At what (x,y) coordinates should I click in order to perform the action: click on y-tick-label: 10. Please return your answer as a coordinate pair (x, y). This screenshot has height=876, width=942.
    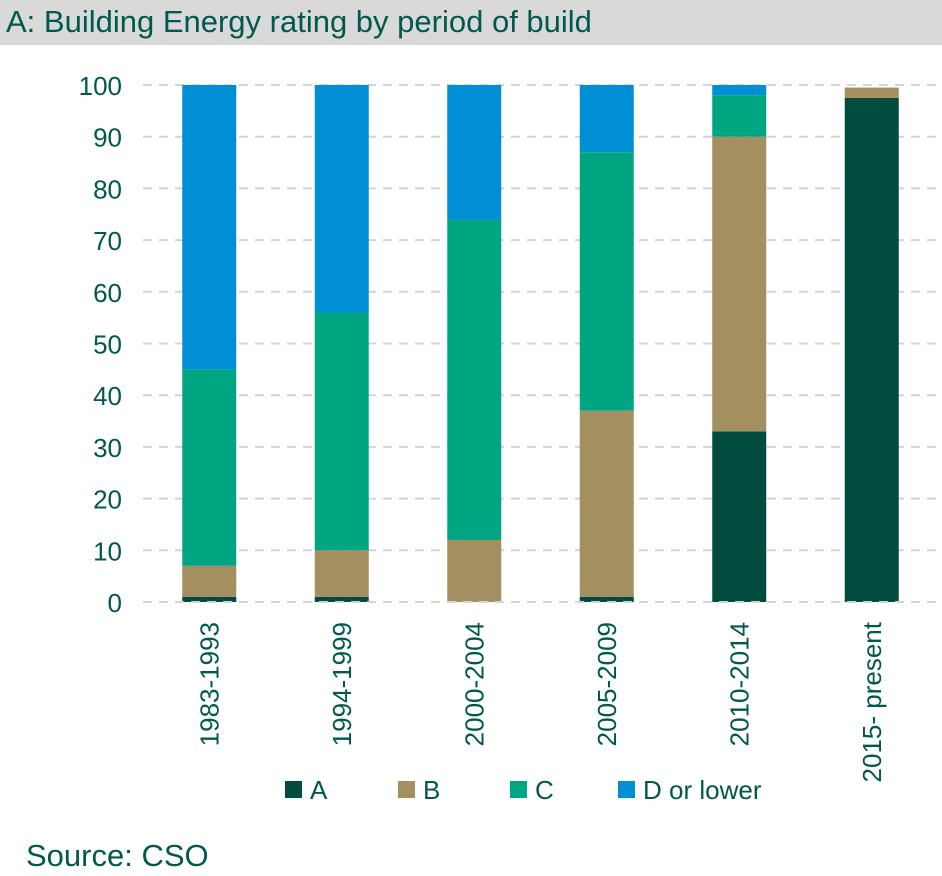
    Looking at the image, I should click on (107, 551).